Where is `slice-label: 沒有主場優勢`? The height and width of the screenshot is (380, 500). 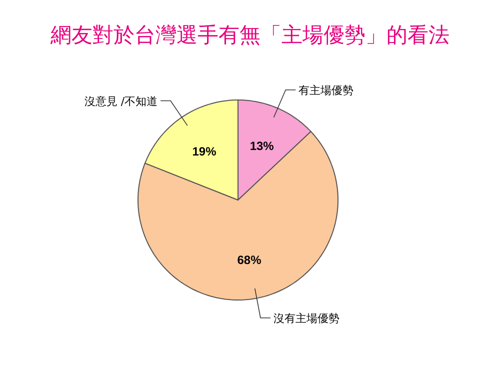
slice-label: 沒有主場優勢 is located at coordinates (306, 318).